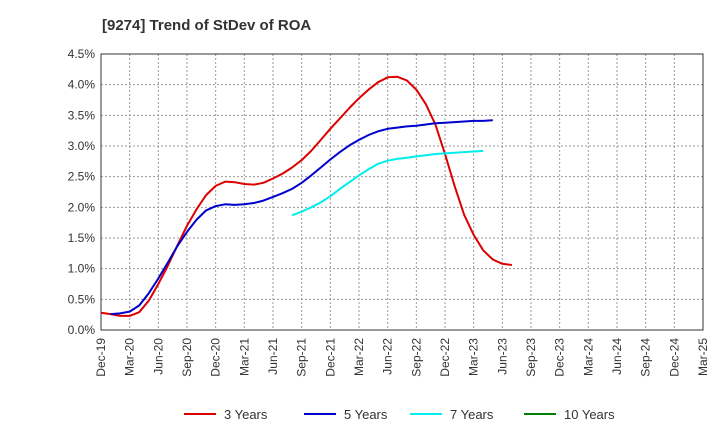 The height and width of the screenshot is (440, 720). Describe the element at coordinates (674, 357) in the screenshot. I see `x-tick-label: Dec-24` at that location.